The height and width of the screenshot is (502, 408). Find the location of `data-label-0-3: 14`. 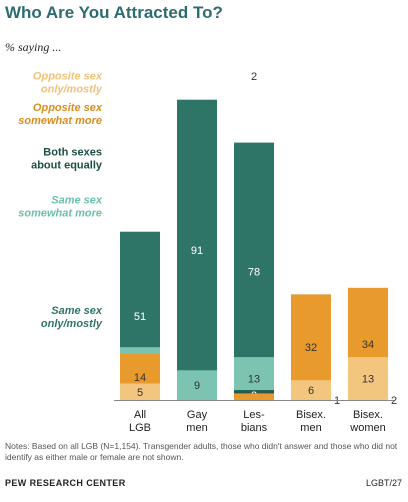

data-label-0-3: 14 is located at coordinates (140, 378).